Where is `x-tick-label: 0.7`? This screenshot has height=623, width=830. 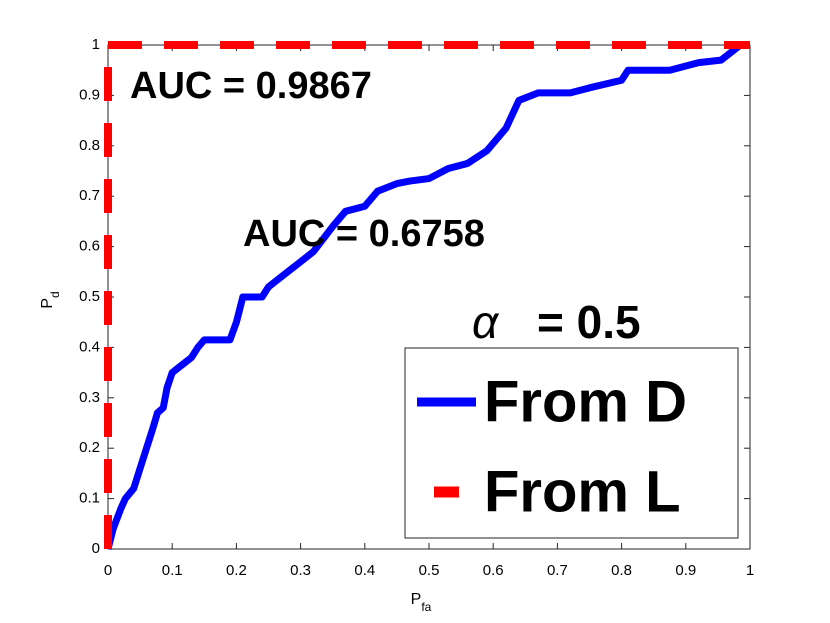
x-tick-label: 0.7 is located at coordinates (557, 570).